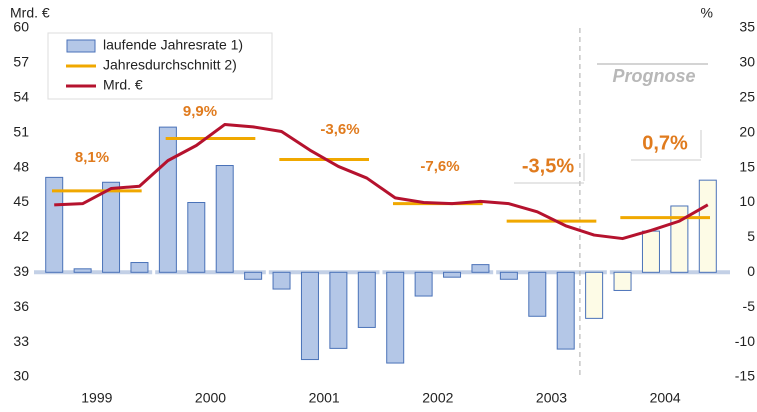  I want to click on y2-tick-label: 0, so click(751, 271).